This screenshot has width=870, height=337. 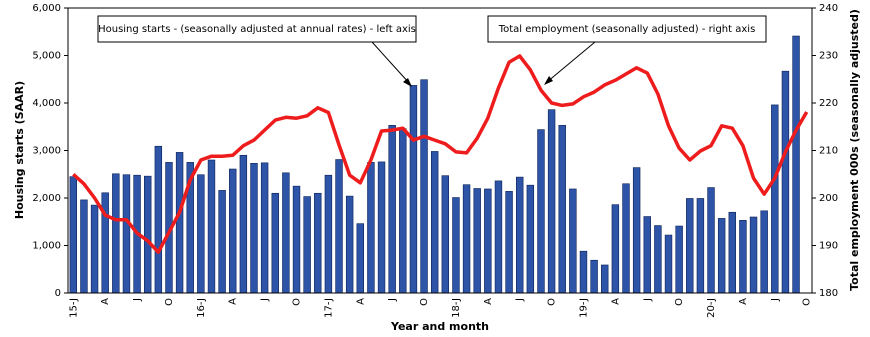 What do you see at coordinates (828, 56) in the screenshot?
I see `y2-tick-label: 230` at bounding box center [828, 56].